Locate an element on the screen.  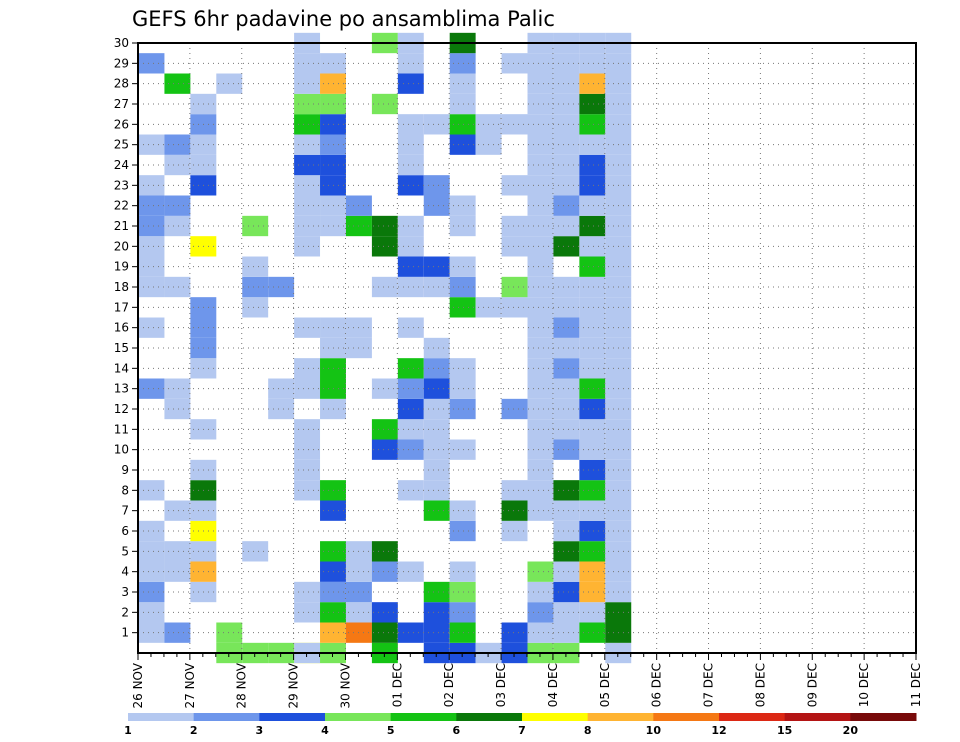
y-tick-label: 1 is located at coordinates (125, 633).